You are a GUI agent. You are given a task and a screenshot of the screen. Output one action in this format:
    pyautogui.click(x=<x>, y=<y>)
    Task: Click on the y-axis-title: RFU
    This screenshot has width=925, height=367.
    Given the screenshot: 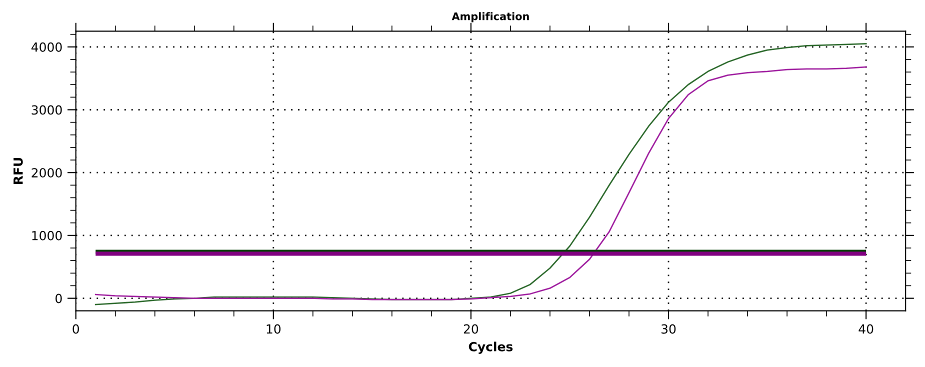 What is the action you would take?
    pyautogui.click(x=18, y=171)
    